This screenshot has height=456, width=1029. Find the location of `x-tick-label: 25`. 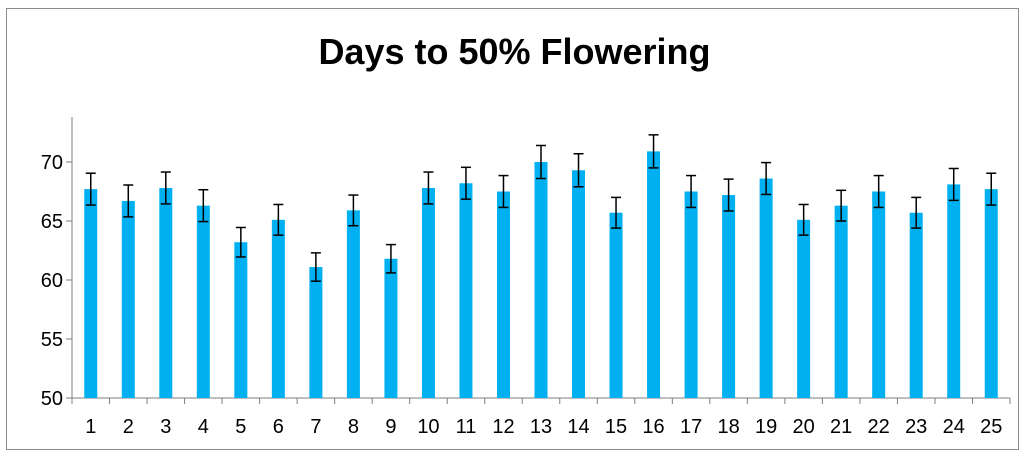

x-tick-label: 25 is located at coordinates (991, 427).